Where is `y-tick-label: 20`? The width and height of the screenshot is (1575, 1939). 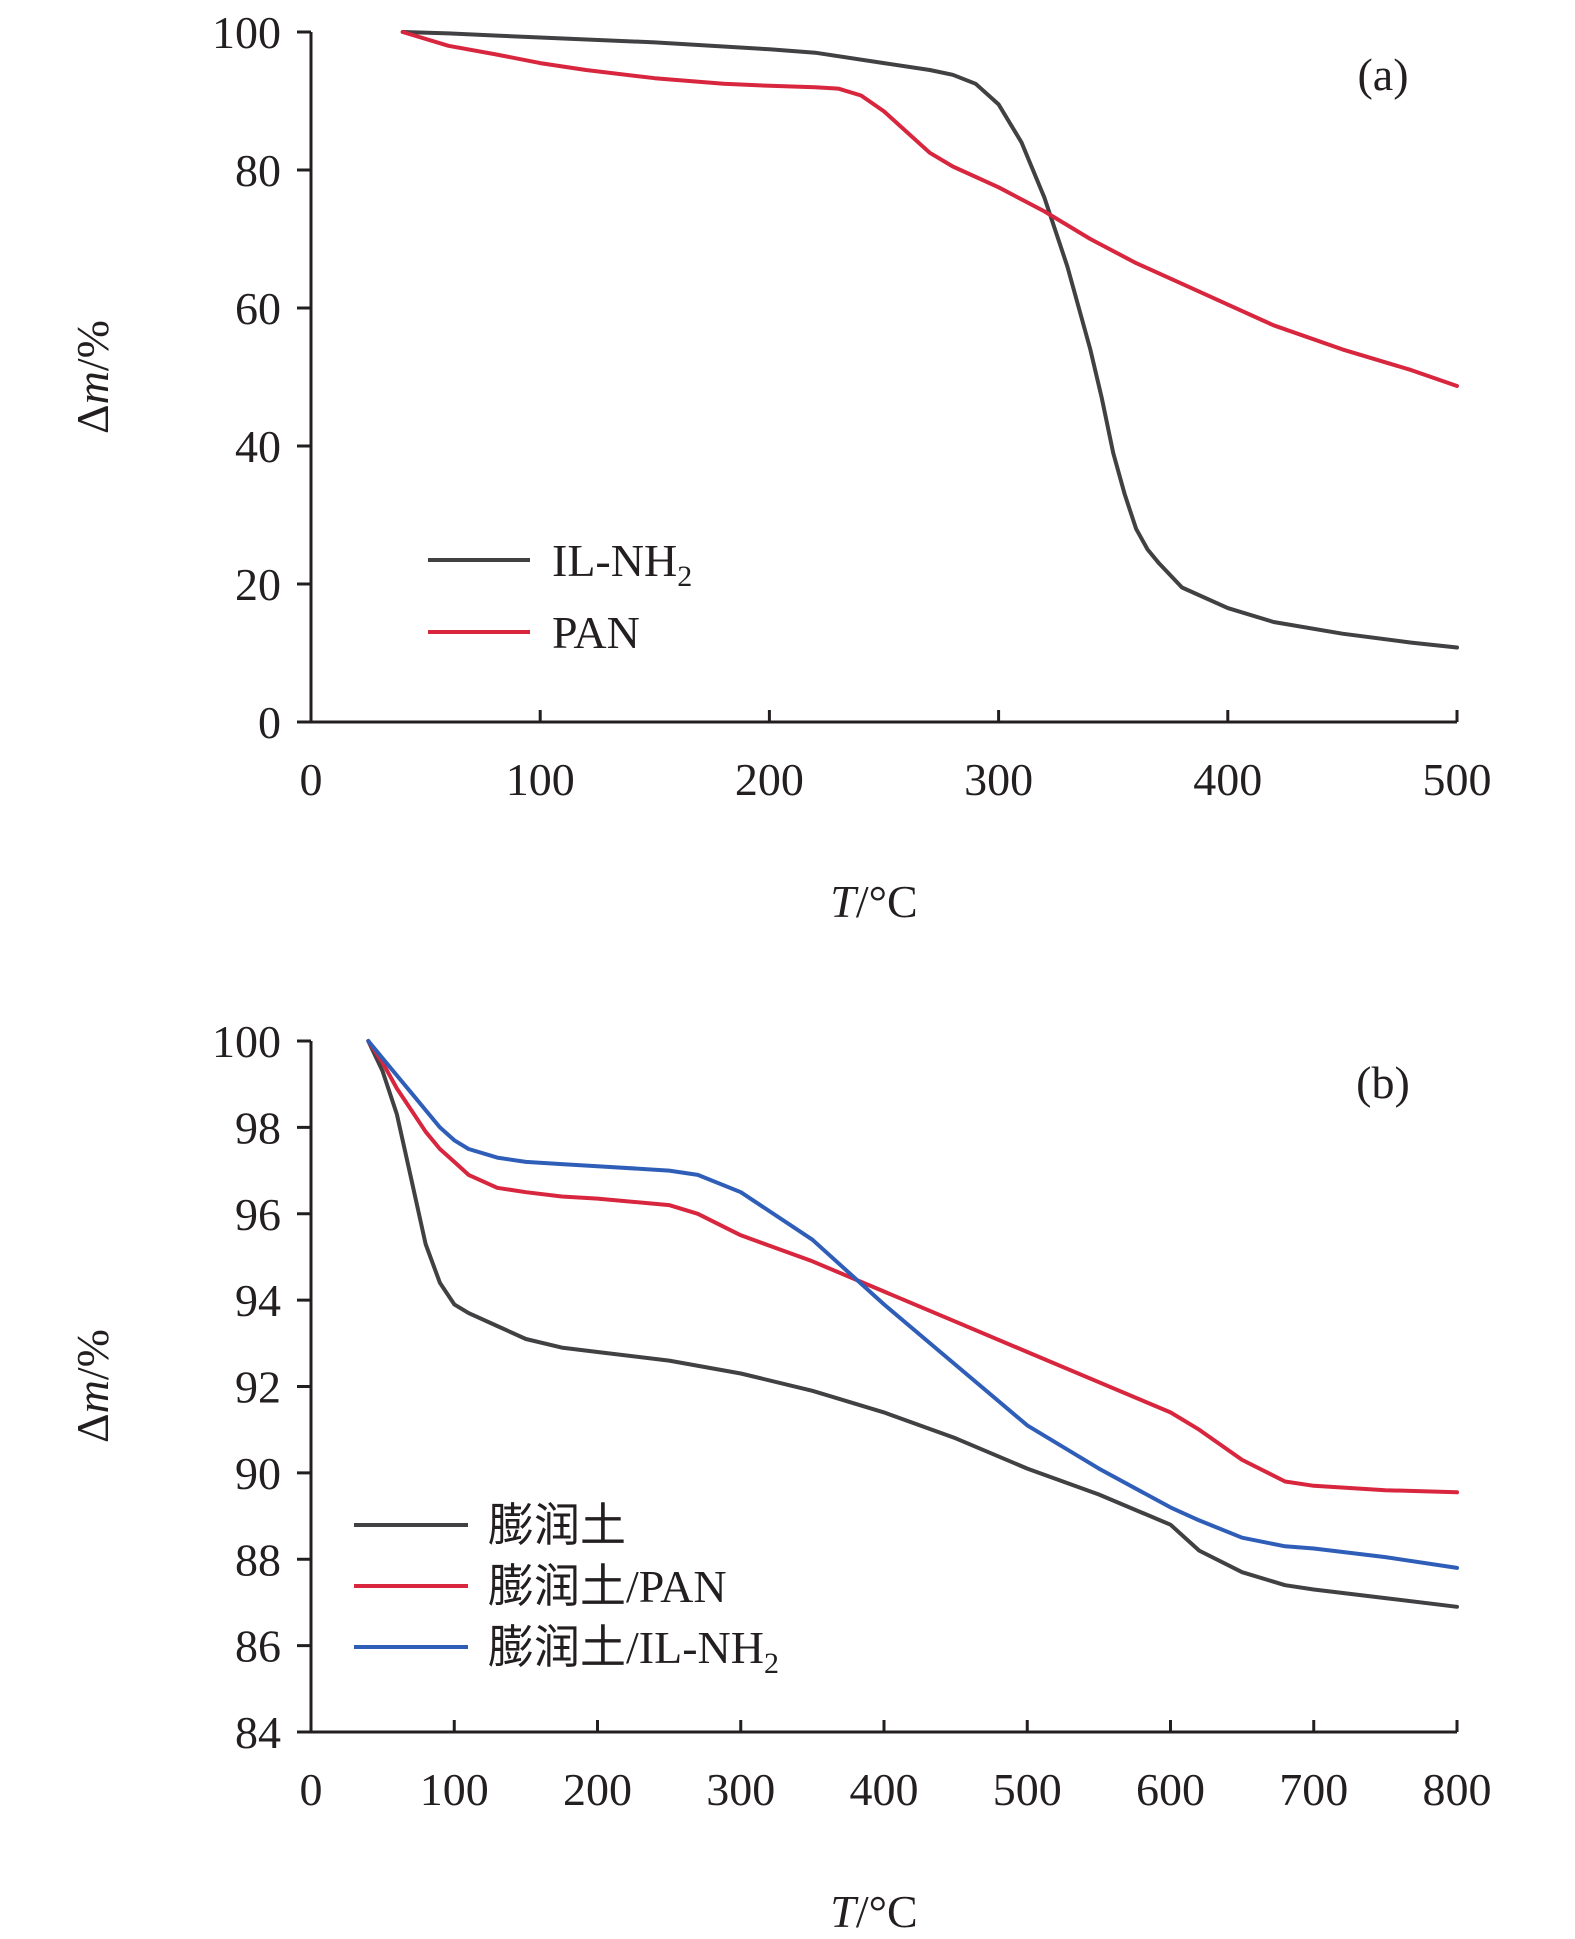 y-tick-label: 20 is located at coordinates (258, 584).